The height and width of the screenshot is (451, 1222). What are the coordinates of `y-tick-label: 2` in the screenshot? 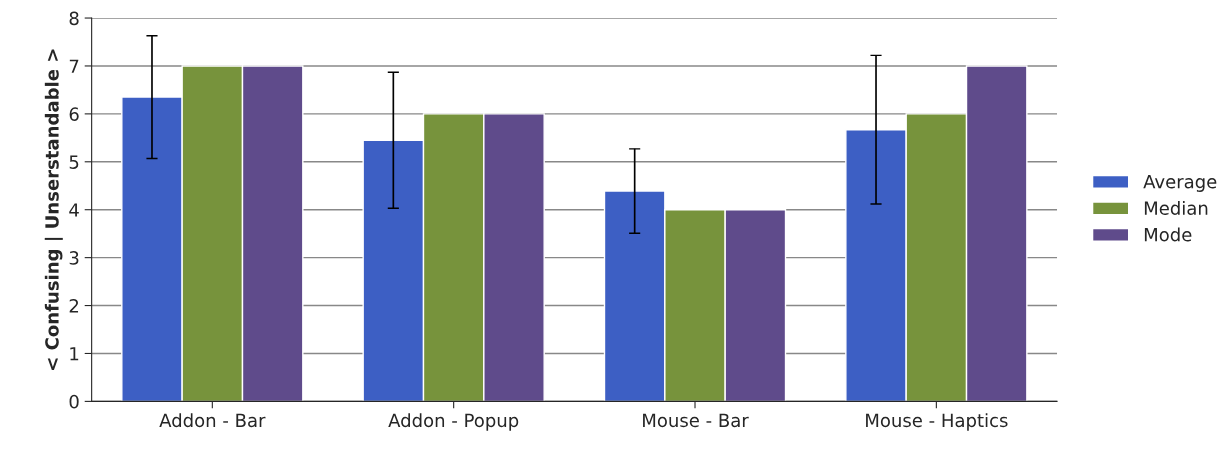 It's located at (74, 306).